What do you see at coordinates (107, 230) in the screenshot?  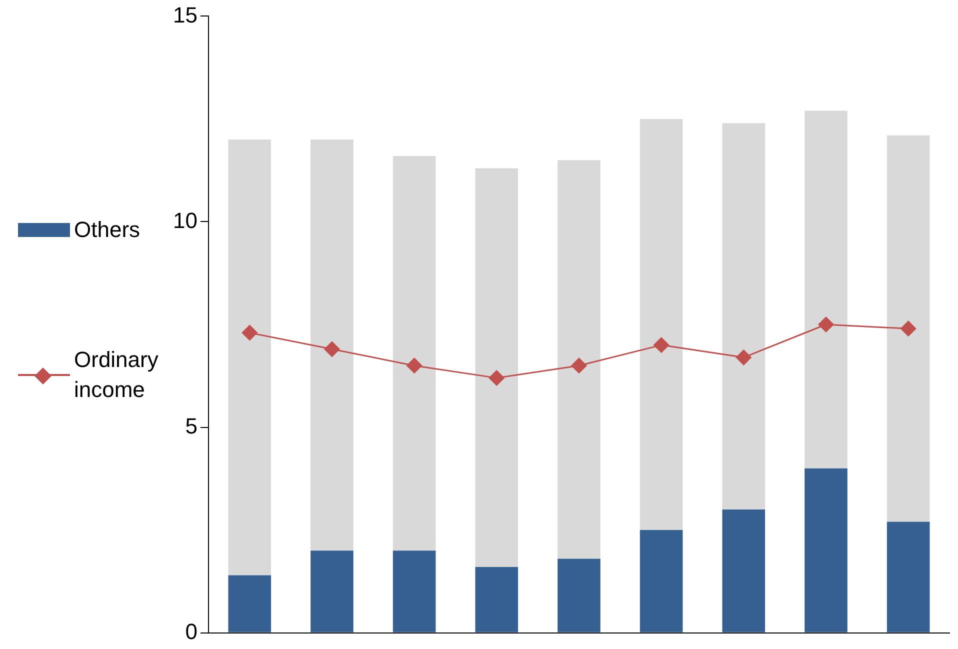 I see `legend-label: Others` at bounding box center [107, 230].